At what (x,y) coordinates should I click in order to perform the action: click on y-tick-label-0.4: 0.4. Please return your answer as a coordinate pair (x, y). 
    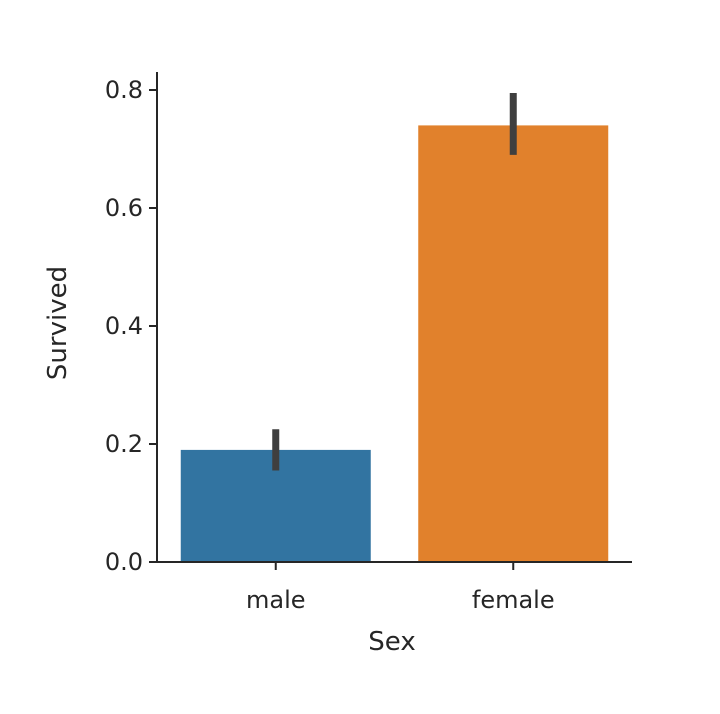
    Looking at the image, I should click on (124, 326).